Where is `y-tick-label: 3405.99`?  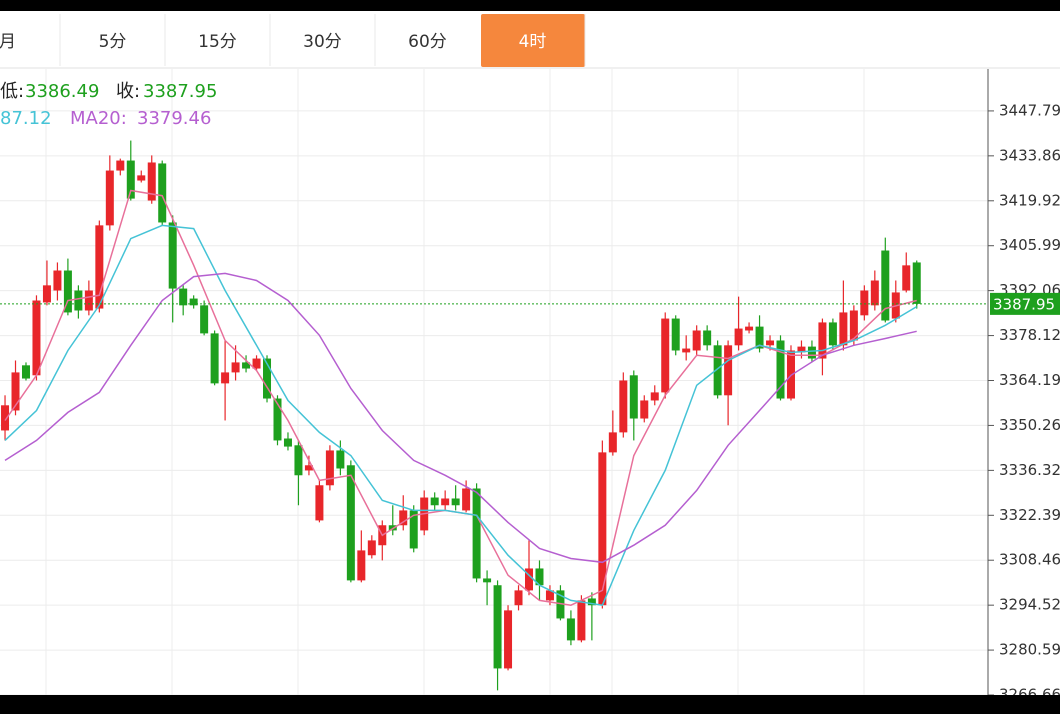 y-tick-label: 3405.99 is located at coordinates (1029, 245).